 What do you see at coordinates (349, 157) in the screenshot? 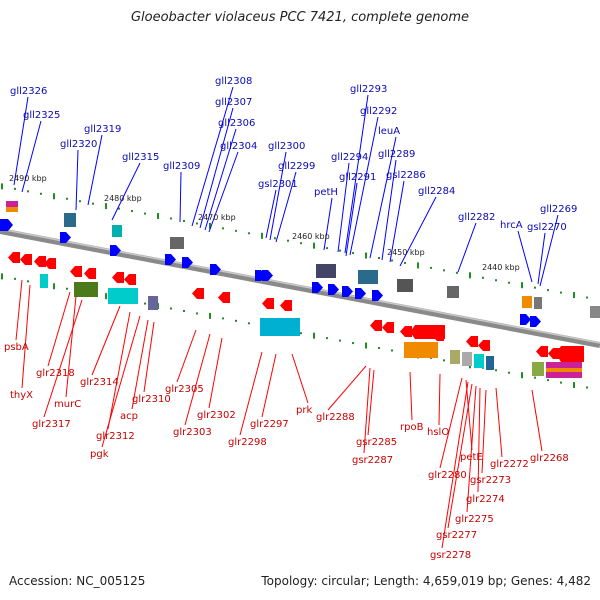
I see `gene-label-gll2294: gll2294` at bounding box center [349, 157].